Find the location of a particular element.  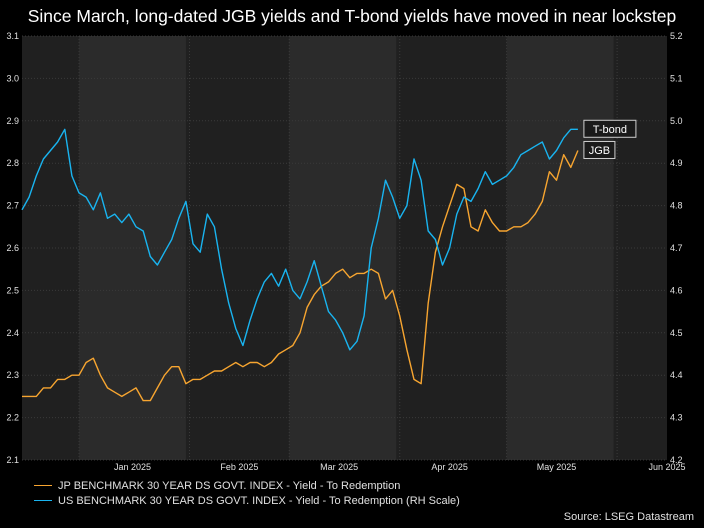

x-tick-label: Feb 2025 is located at coordinates (239, 467).